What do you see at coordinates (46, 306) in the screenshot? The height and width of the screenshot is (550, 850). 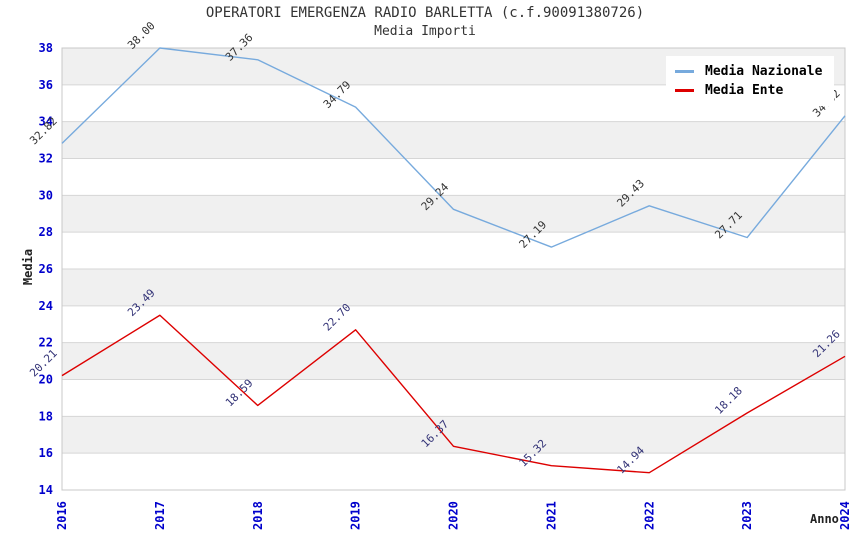 I see `y-tick-label: 24` at bounding box center [46, 306].